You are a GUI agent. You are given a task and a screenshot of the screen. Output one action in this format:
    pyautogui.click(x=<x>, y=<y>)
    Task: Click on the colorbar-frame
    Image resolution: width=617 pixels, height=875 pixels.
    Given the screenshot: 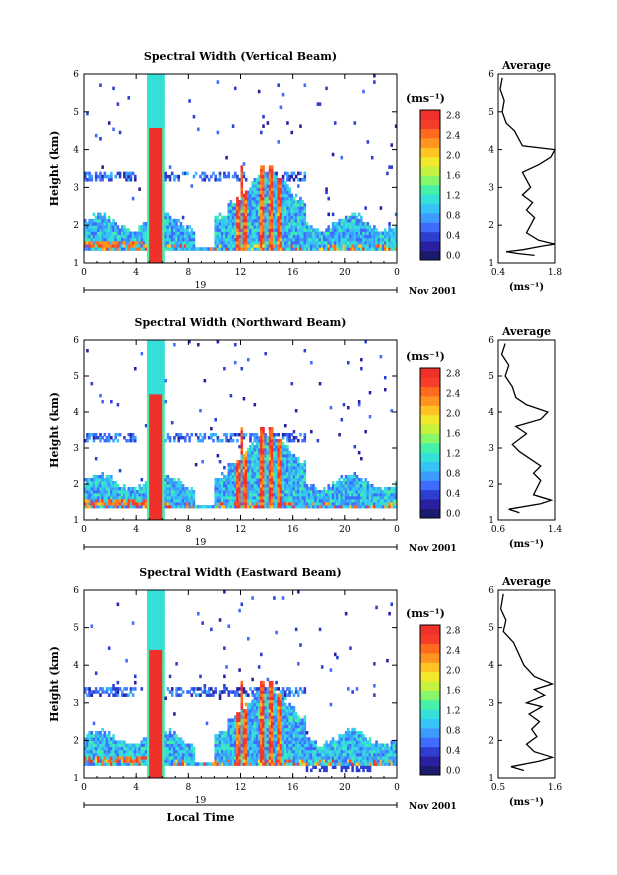 What is the action you would take?
    pyautogui.click(x=430, y=185)
    